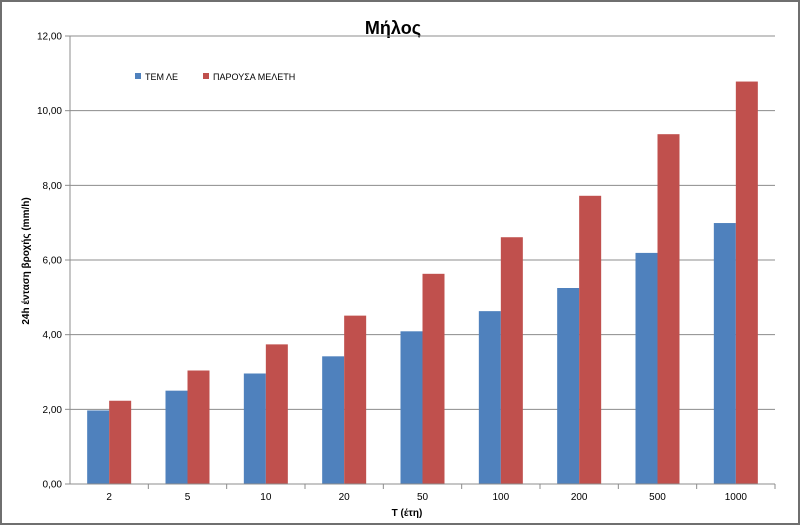  I want to click on x-tick-label: 500, so click(657, 497).